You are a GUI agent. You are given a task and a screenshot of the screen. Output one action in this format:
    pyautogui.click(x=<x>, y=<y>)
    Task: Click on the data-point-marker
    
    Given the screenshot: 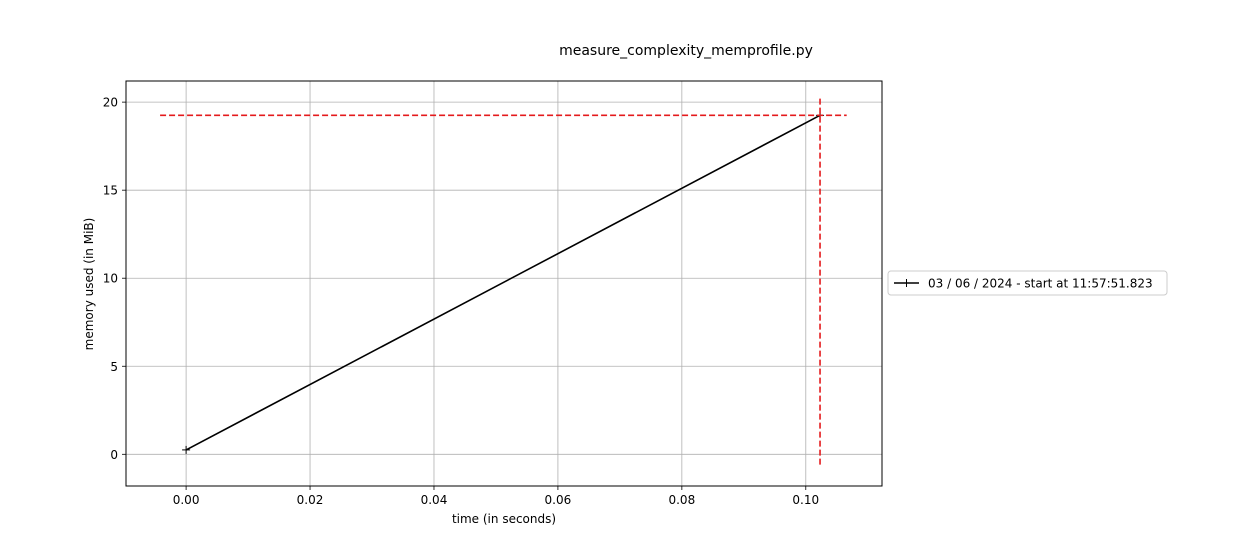 What is the action you would take?
    pyautogui.click(x=186, y=449)
    